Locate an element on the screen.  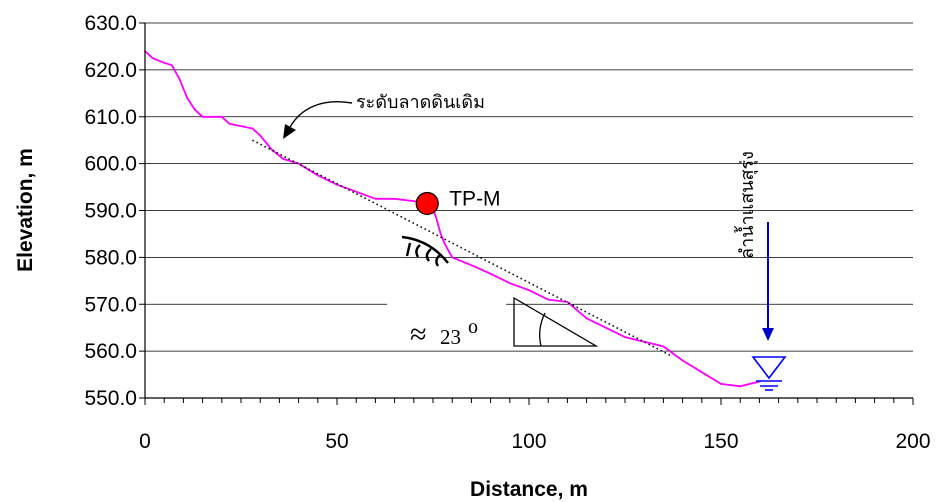
y-tick-label: 610.0 is located at coordinates (110, 117).